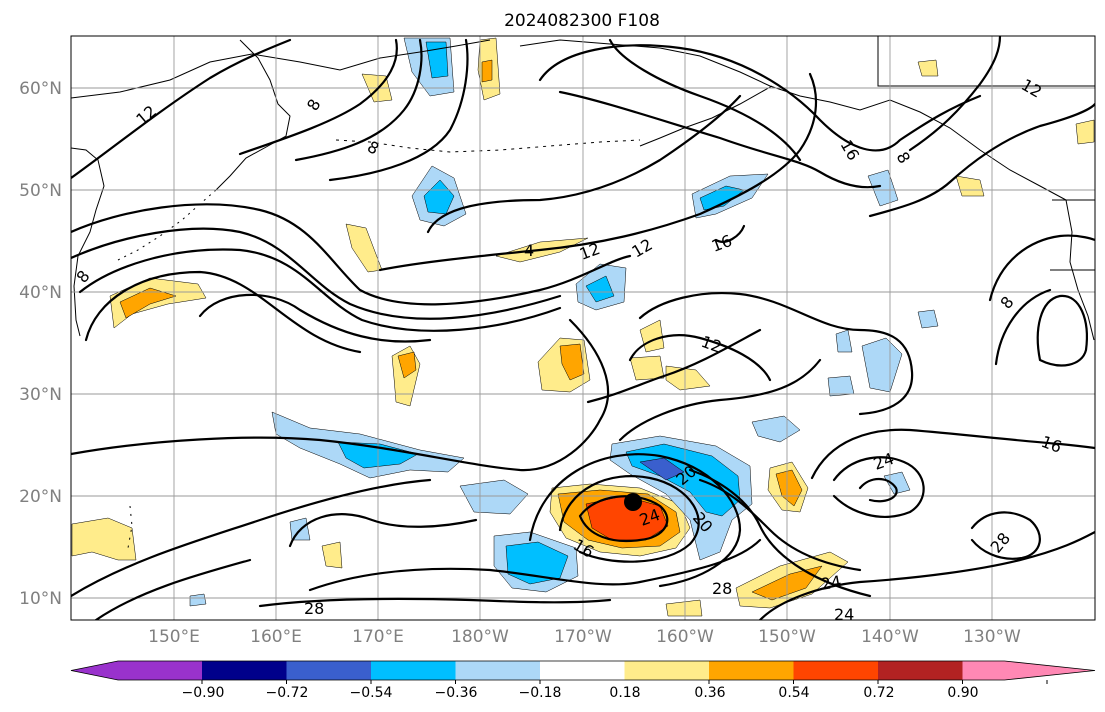 Image resolution: width=1105 pixels, height=712 pixels. Describe the element at coordinates (276, 637) in the screenshot. I see `lon-label: 160°E` at that location.